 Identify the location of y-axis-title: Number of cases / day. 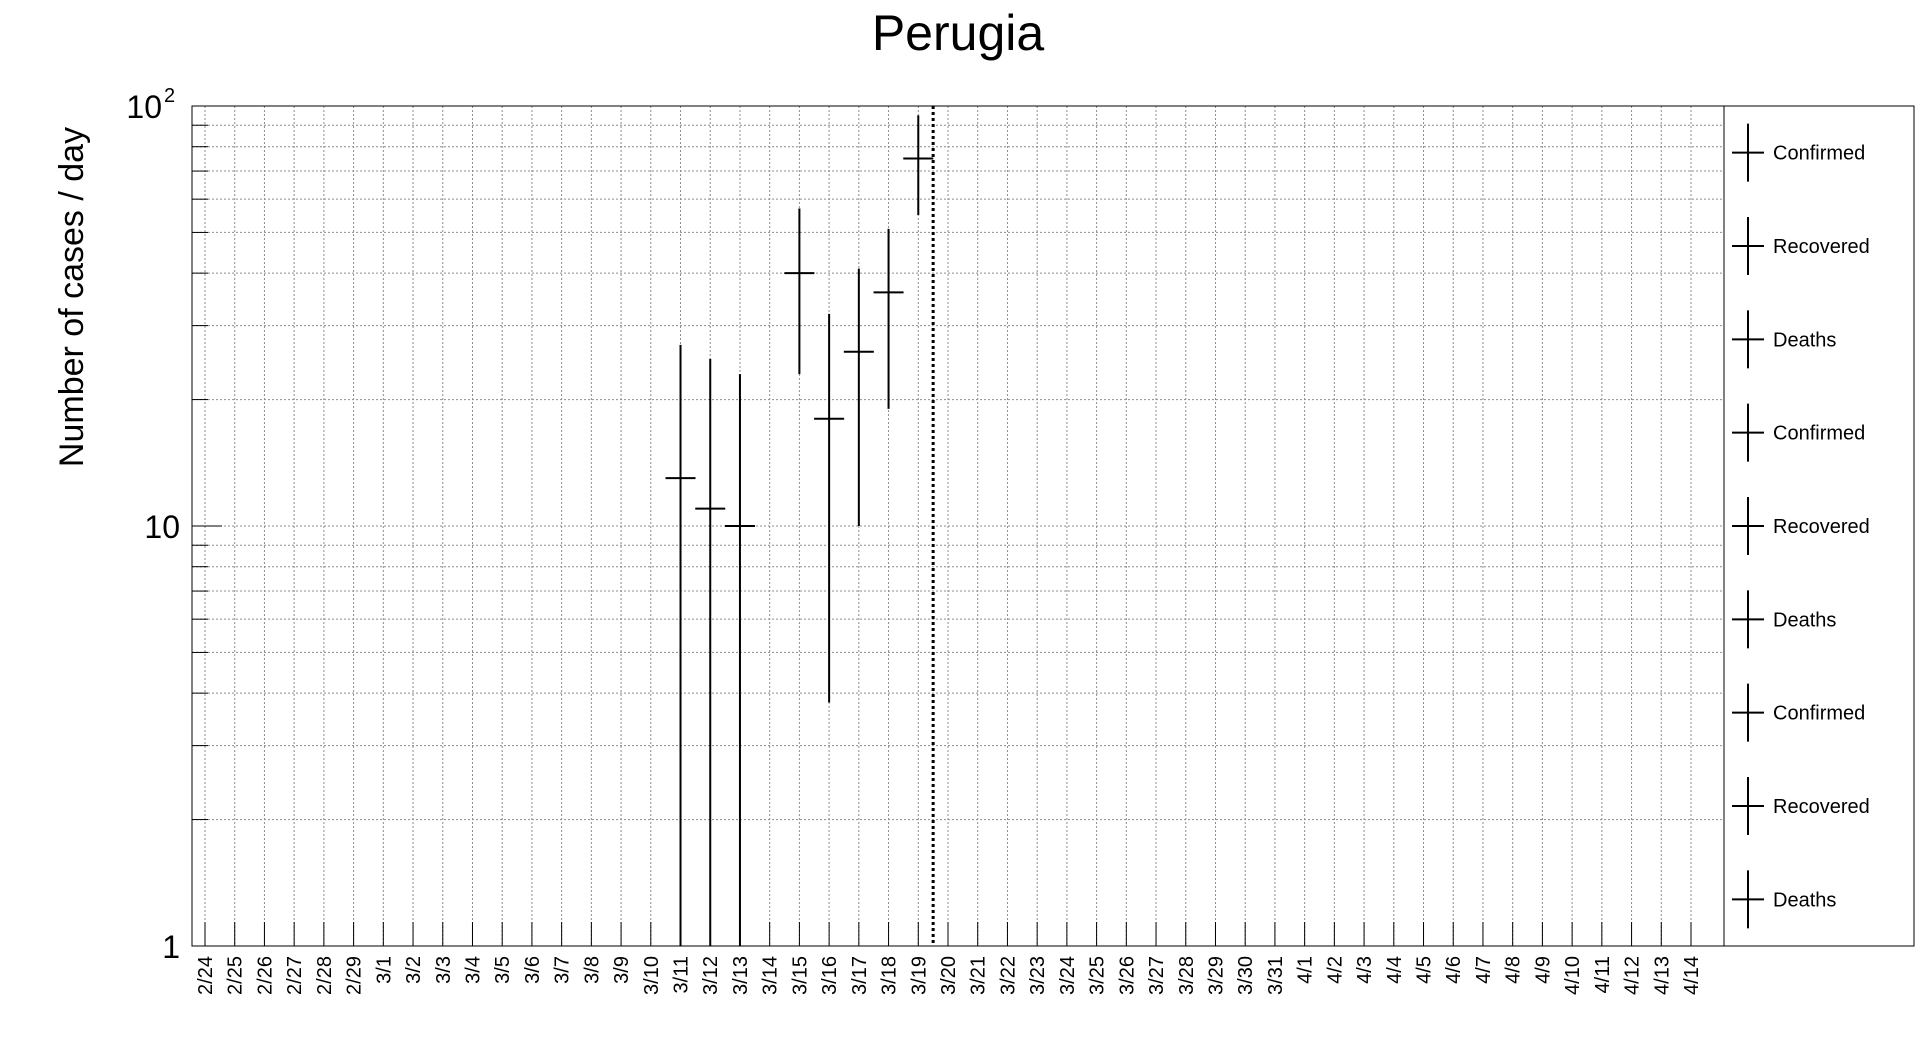
(72, 297).